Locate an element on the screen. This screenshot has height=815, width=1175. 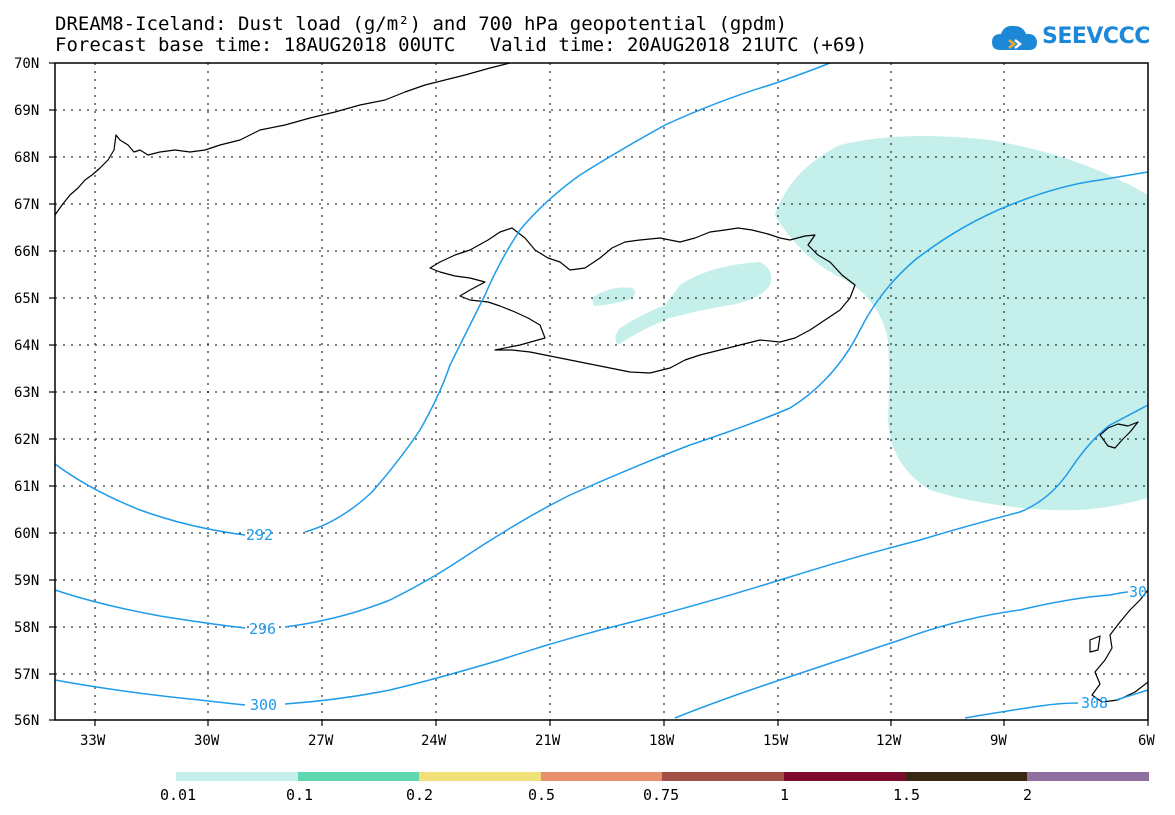
colorbar-label: 0.01 is located at coordinates (178, 795).